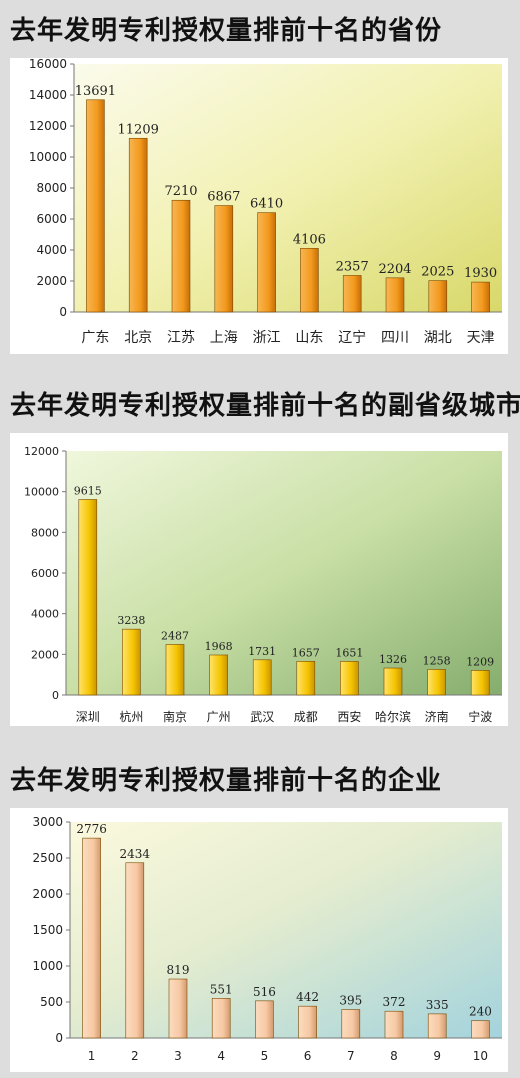 The height and width of the screenshot is (1078, 520). Describe the element at coordinates (306, 717) in the screenshot. I see `category-label: 成都` at that location.